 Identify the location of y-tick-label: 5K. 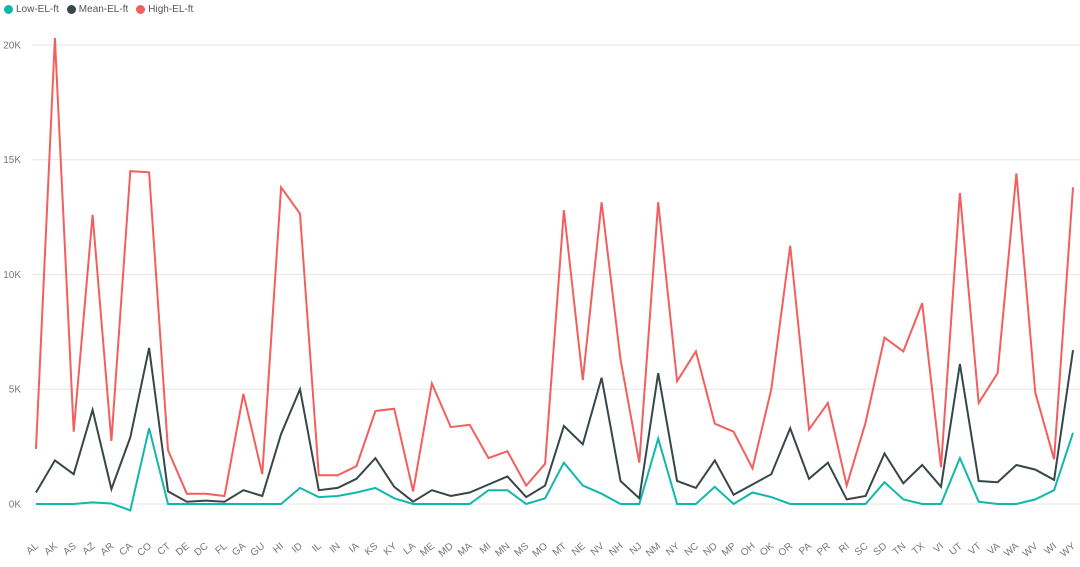
(15, 390).